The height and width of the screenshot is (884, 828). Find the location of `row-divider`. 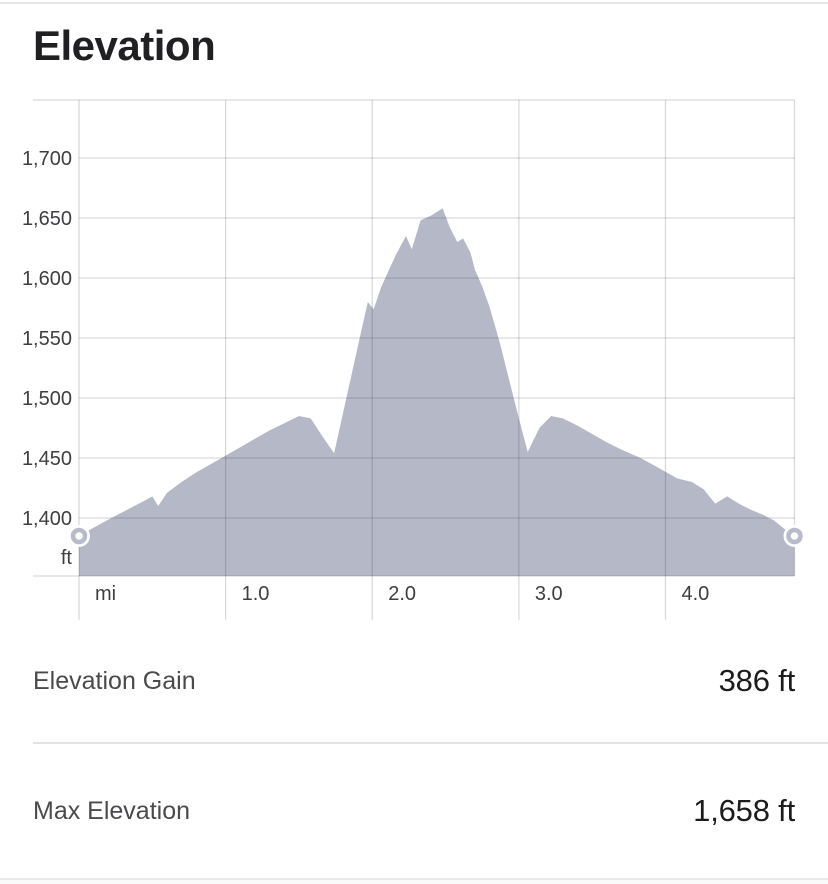

row-divider is located at coordinates (430, 743).